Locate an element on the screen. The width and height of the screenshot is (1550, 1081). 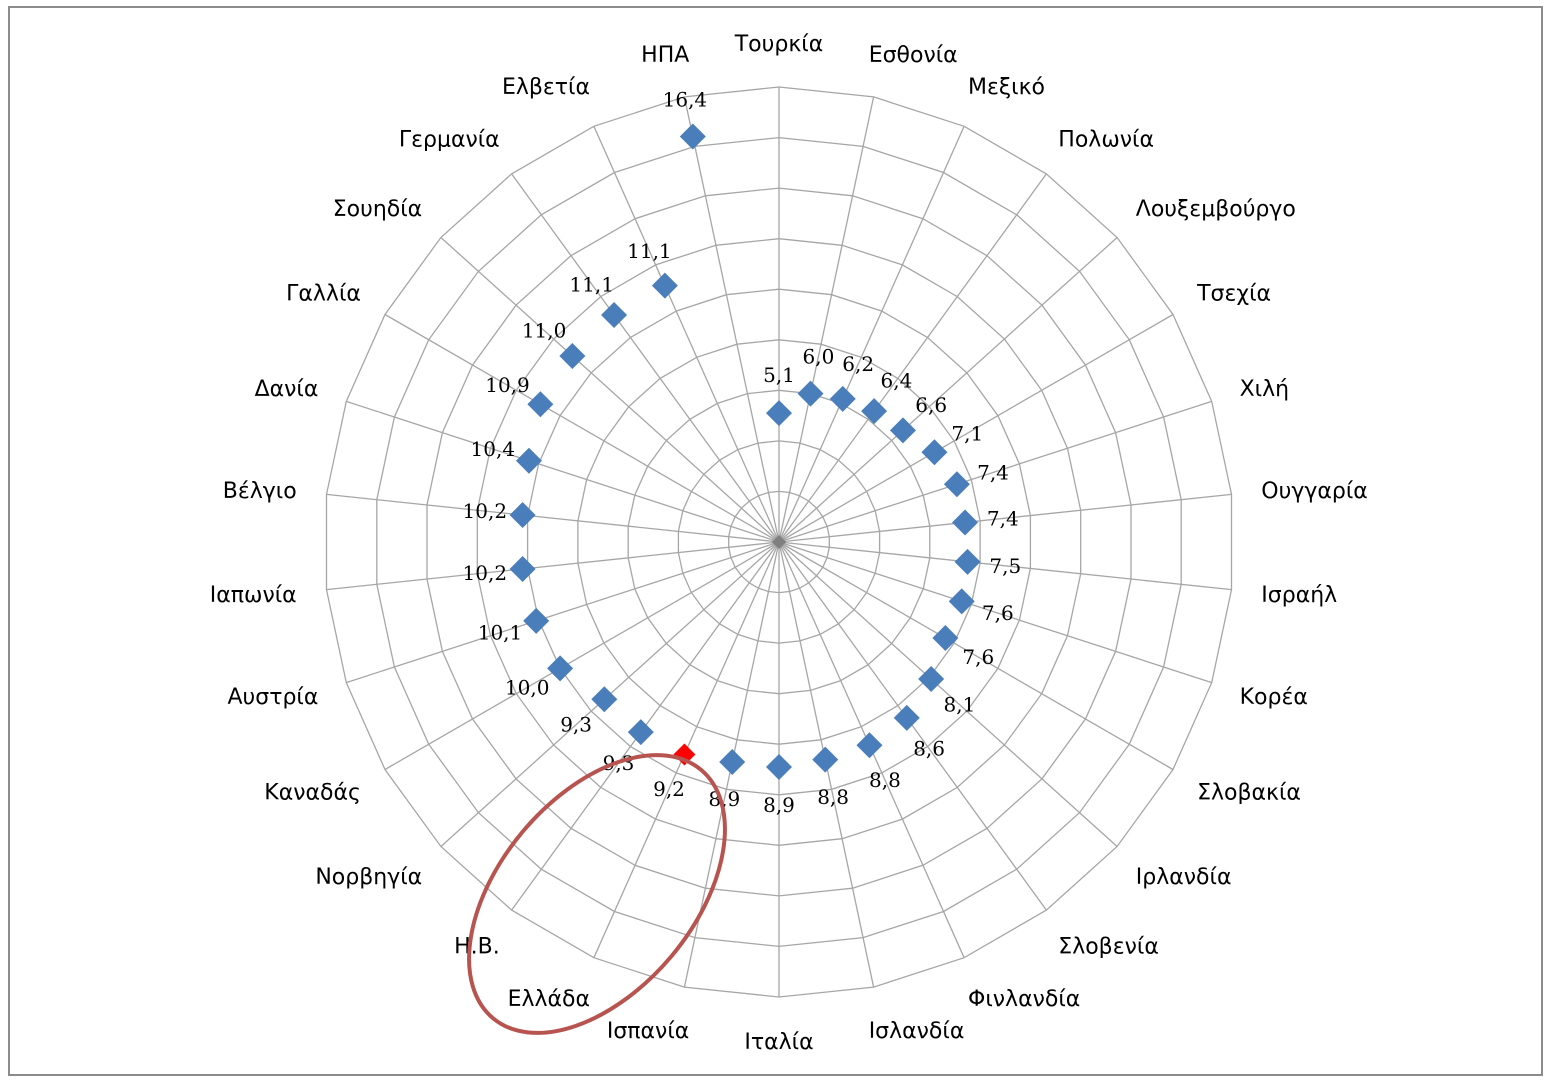
category-label: Νορβηγία is located at coordinates (368, 877).